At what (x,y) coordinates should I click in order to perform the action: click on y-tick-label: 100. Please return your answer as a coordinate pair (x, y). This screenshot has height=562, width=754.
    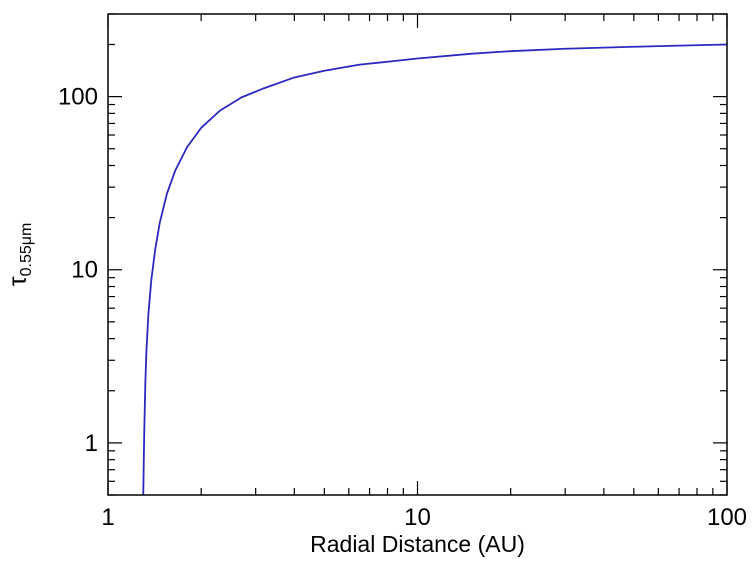
    Looking at the image, I should click on (78, 97).